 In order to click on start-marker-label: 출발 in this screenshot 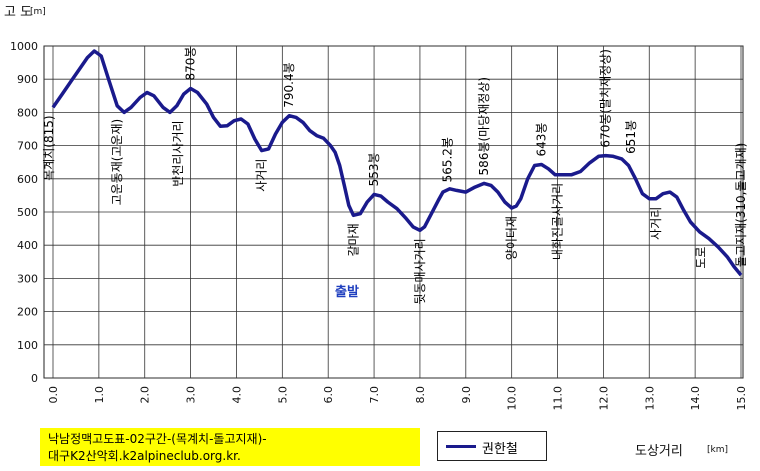, I will do `click(347, 292)`.